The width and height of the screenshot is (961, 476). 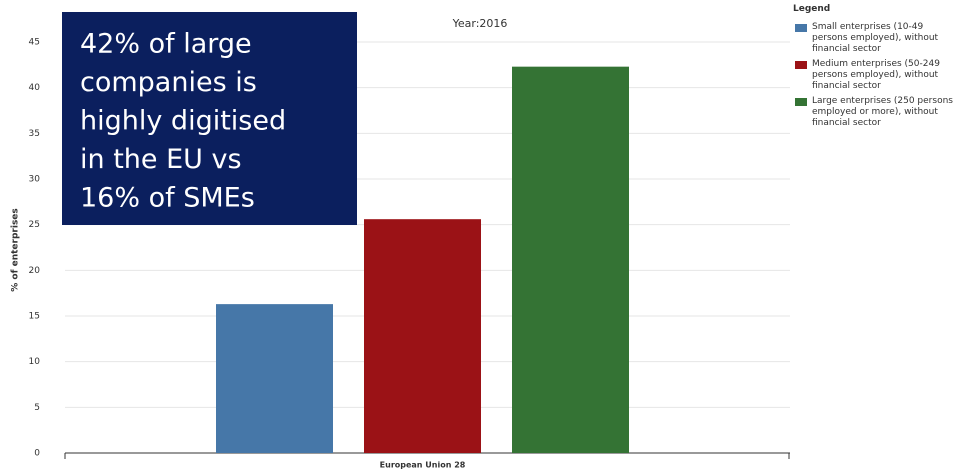 I want to click on y-tick-label: 40, so click(x=35, y=88).